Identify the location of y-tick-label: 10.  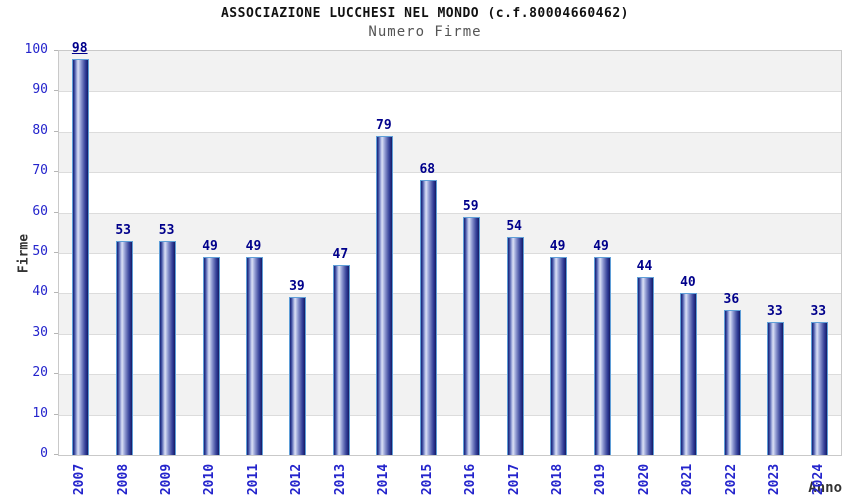
(40, 413).